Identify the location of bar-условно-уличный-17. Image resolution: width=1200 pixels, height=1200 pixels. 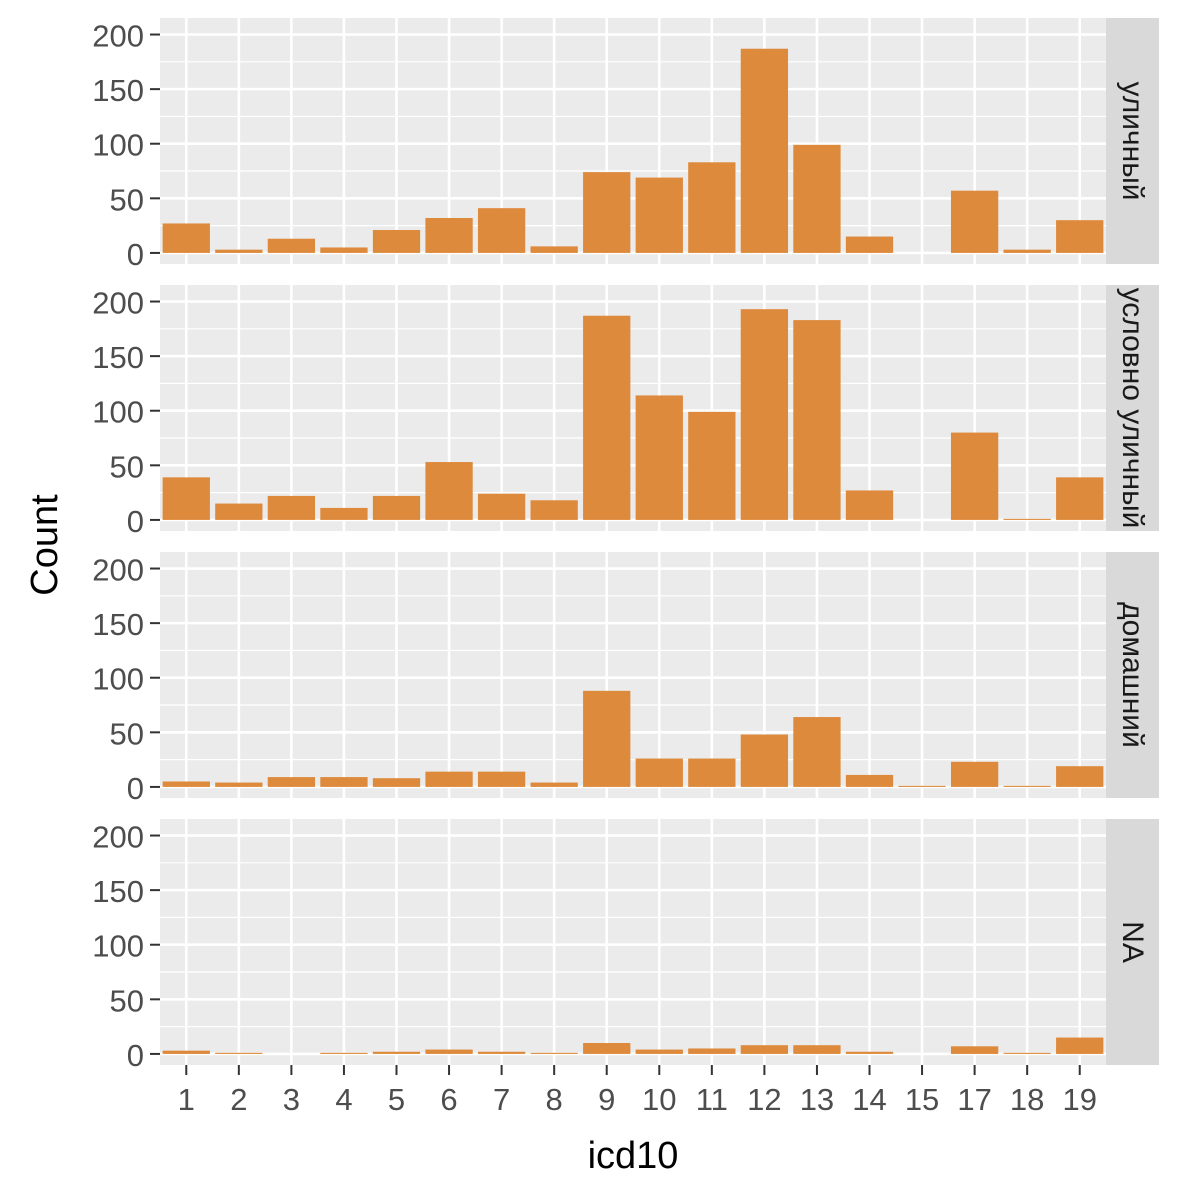
(974, 476).